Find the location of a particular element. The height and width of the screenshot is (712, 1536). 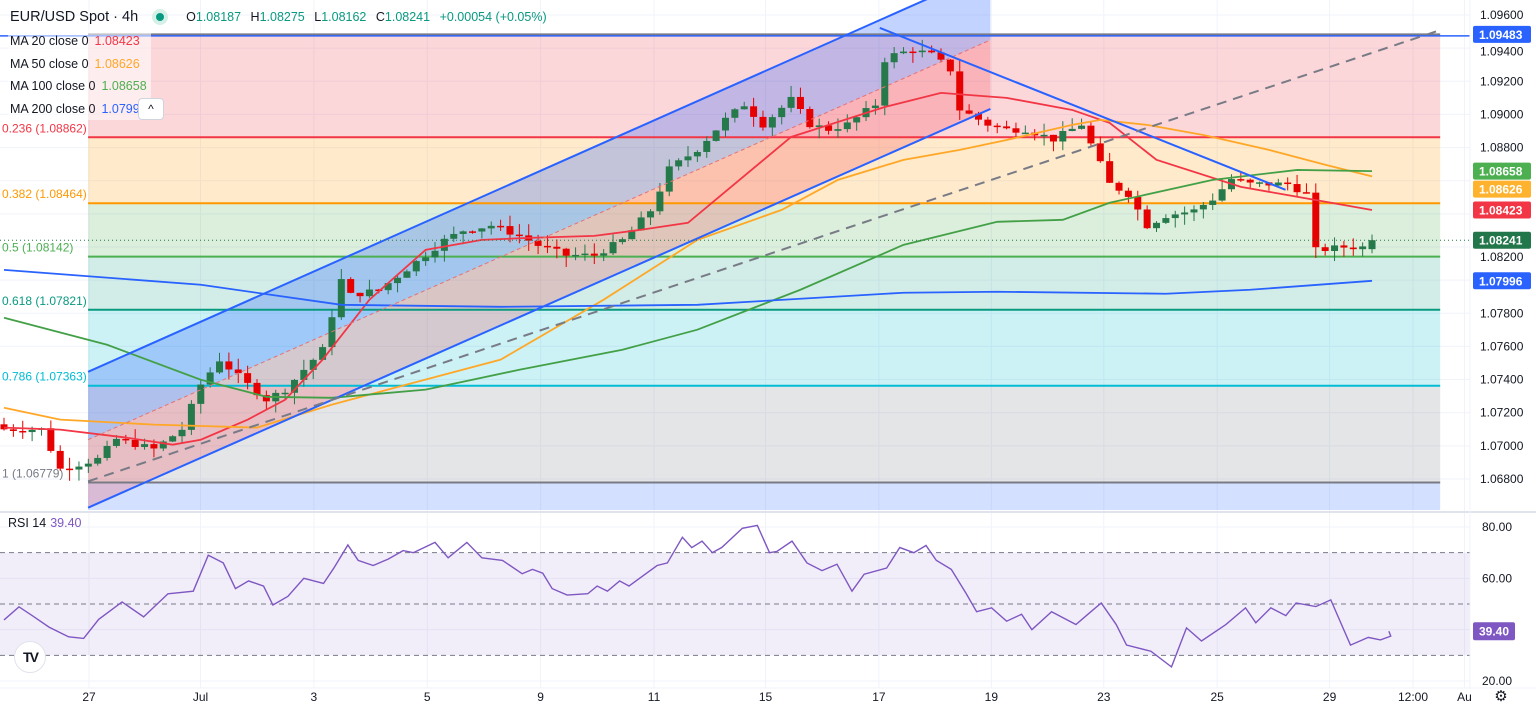

legend-ma50: MA 50 close 0 1.08626 is located at coordinates (79, 64).